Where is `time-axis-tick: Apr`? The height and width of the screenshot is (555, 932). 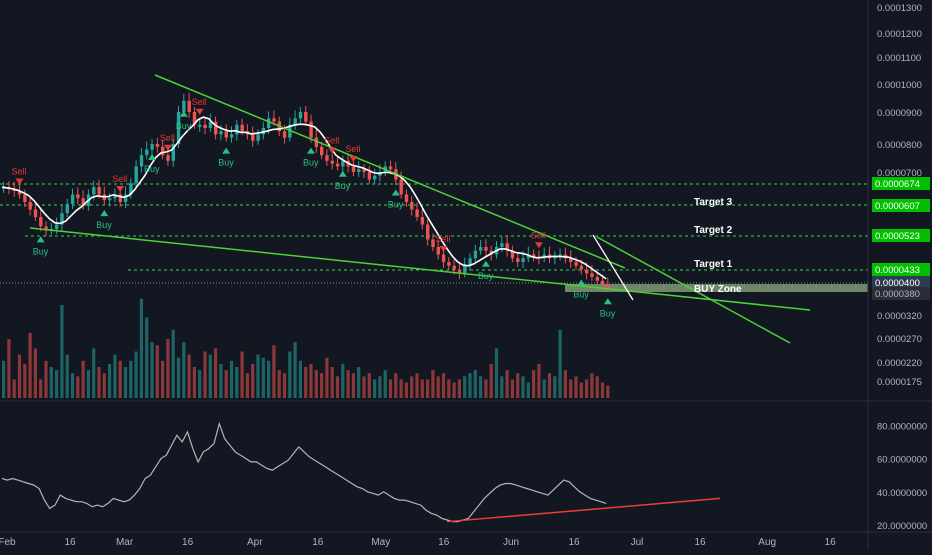 time-axis-tick: Apr is located at coordinates (255, 542).